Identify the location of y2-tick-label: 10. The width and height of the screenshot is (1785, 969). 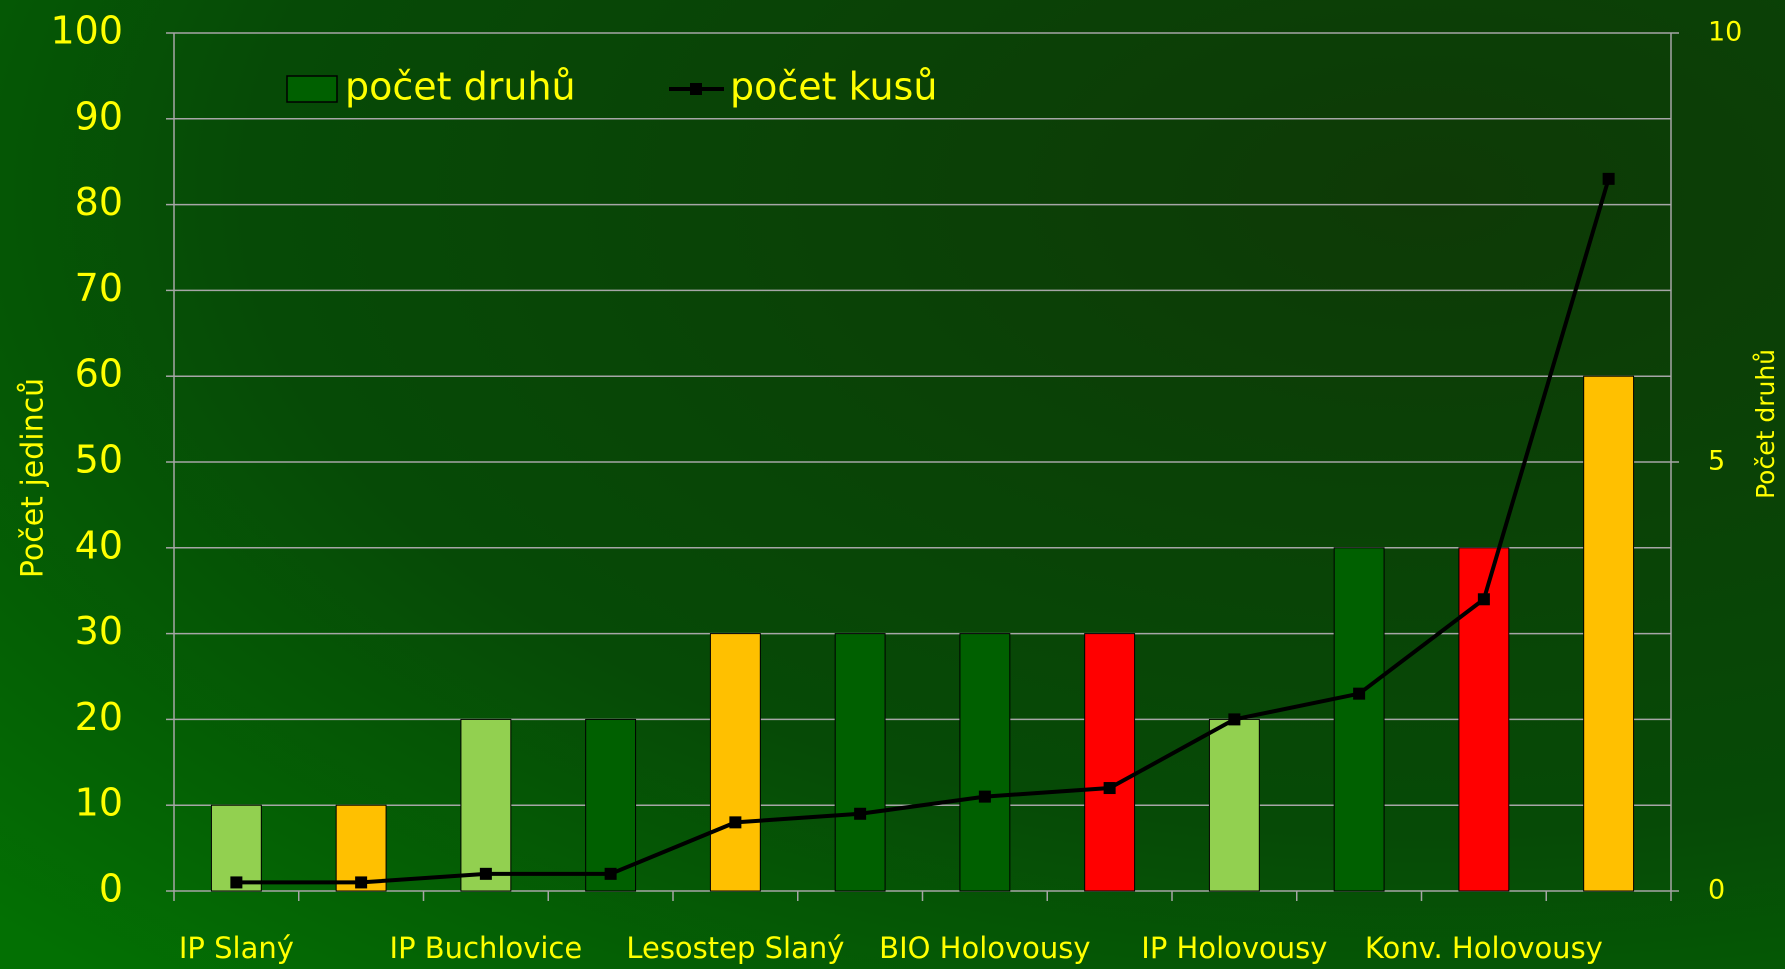
(1725, 32).